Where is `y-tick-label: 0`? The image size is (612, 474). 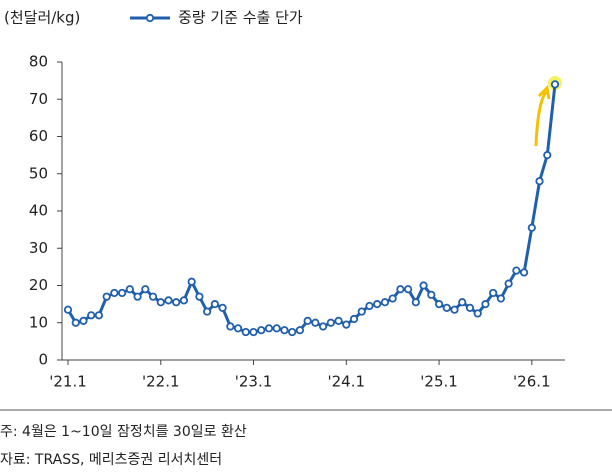
y-tick-label: 0 is located at coordinates (43, 360).